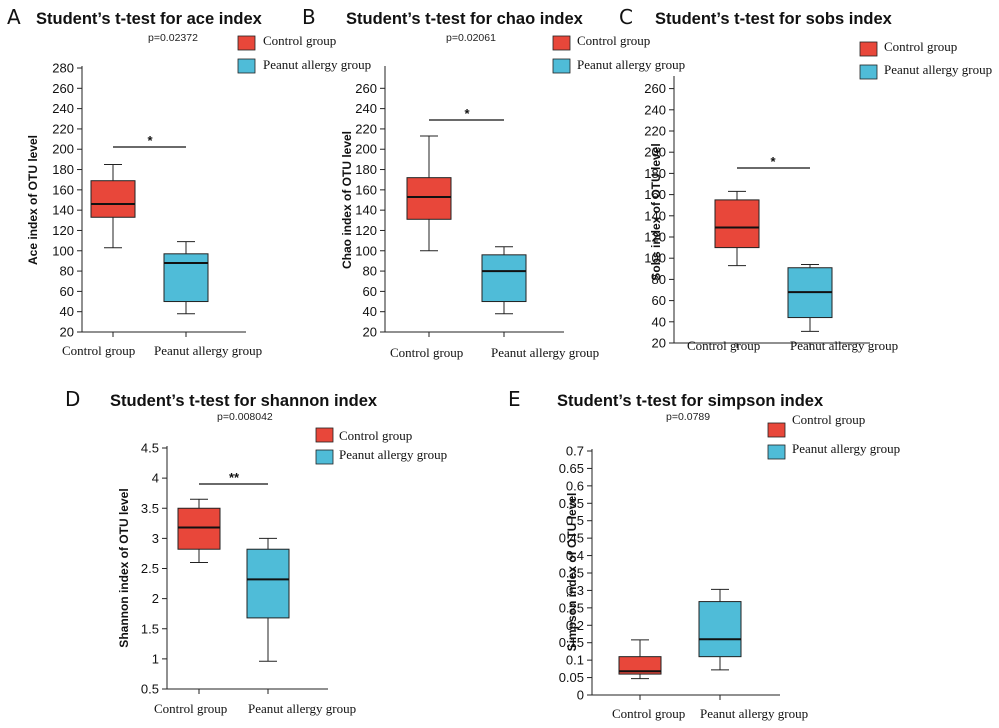 The height and width of the screenshot is (728, 999). I want to click on y-tick-label: 0, so click(580, 695).